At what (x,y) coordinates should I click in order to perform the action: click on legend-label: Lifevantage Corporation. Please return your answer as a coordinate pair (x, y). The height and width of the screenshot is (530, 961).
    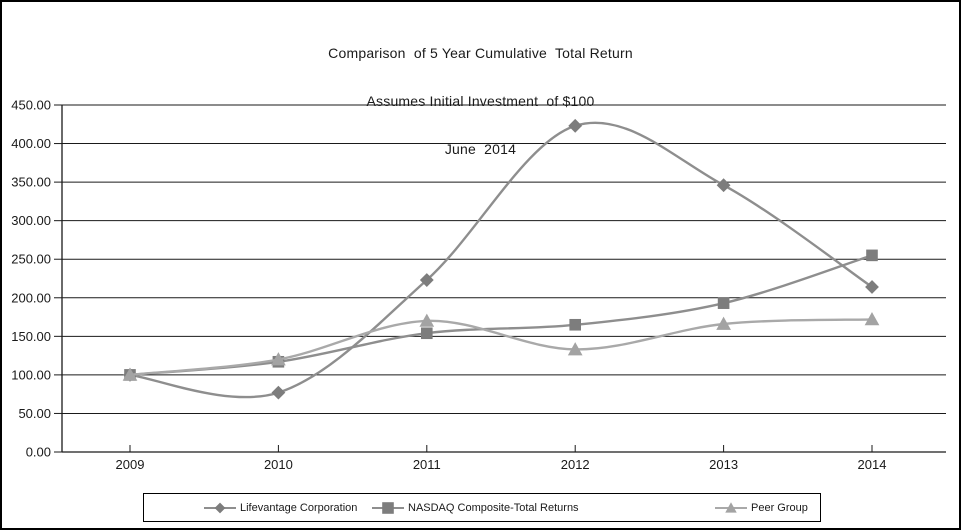
    Looking at the image, I should click on (299, 507).